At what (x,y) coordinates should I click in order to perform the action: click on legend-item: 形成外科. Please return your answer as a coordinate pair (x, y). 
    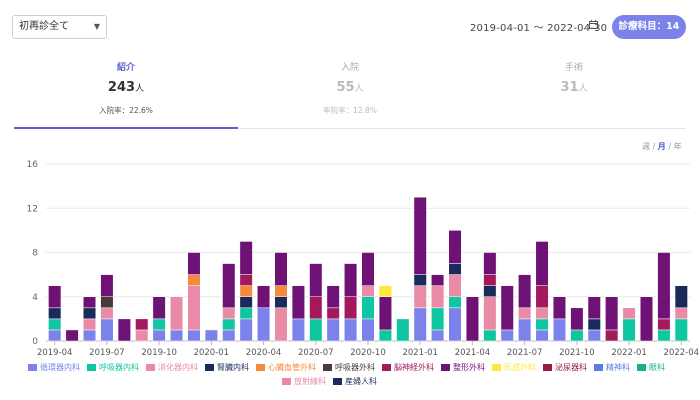
    Looking at the image, I should click on (514, 367).